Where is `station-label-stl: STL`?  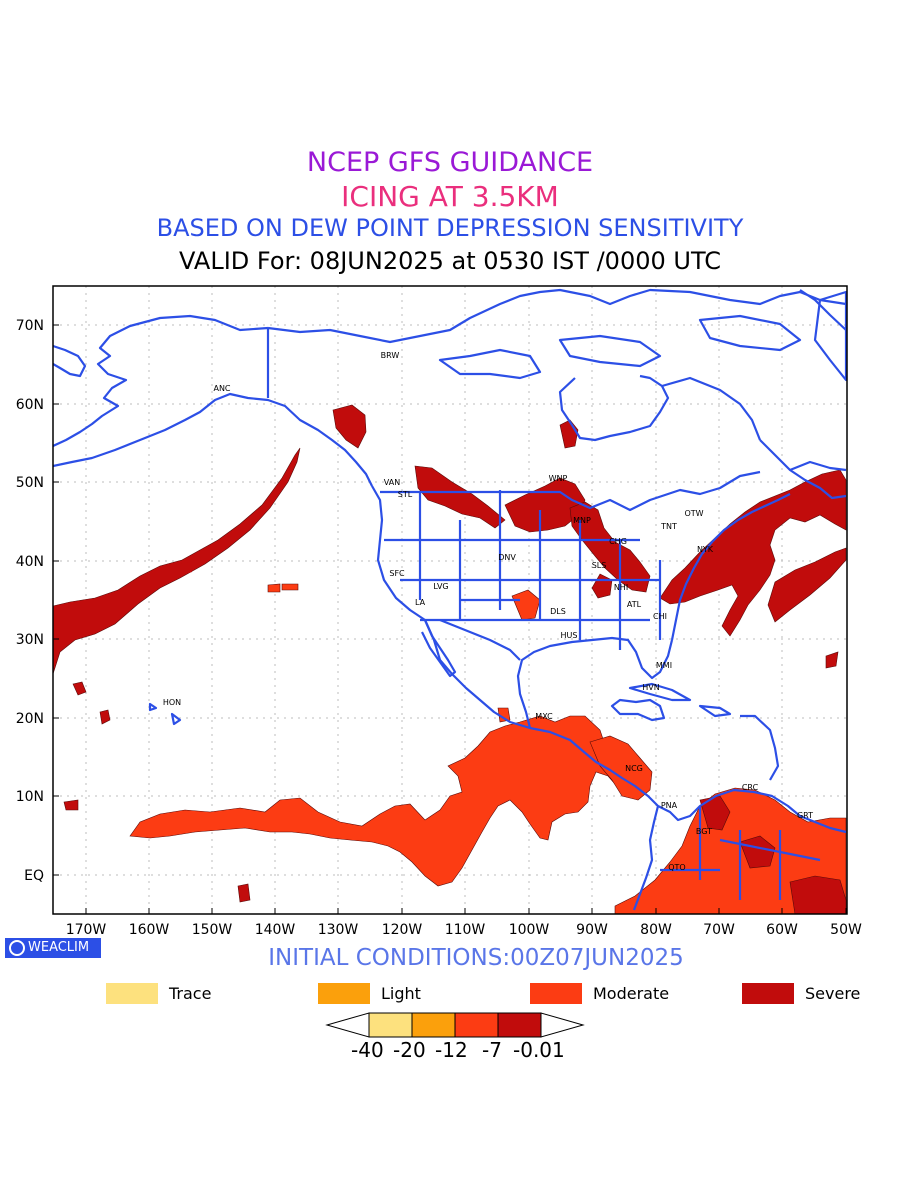 station-label-stl: STL is located at coordinates (405, 494).